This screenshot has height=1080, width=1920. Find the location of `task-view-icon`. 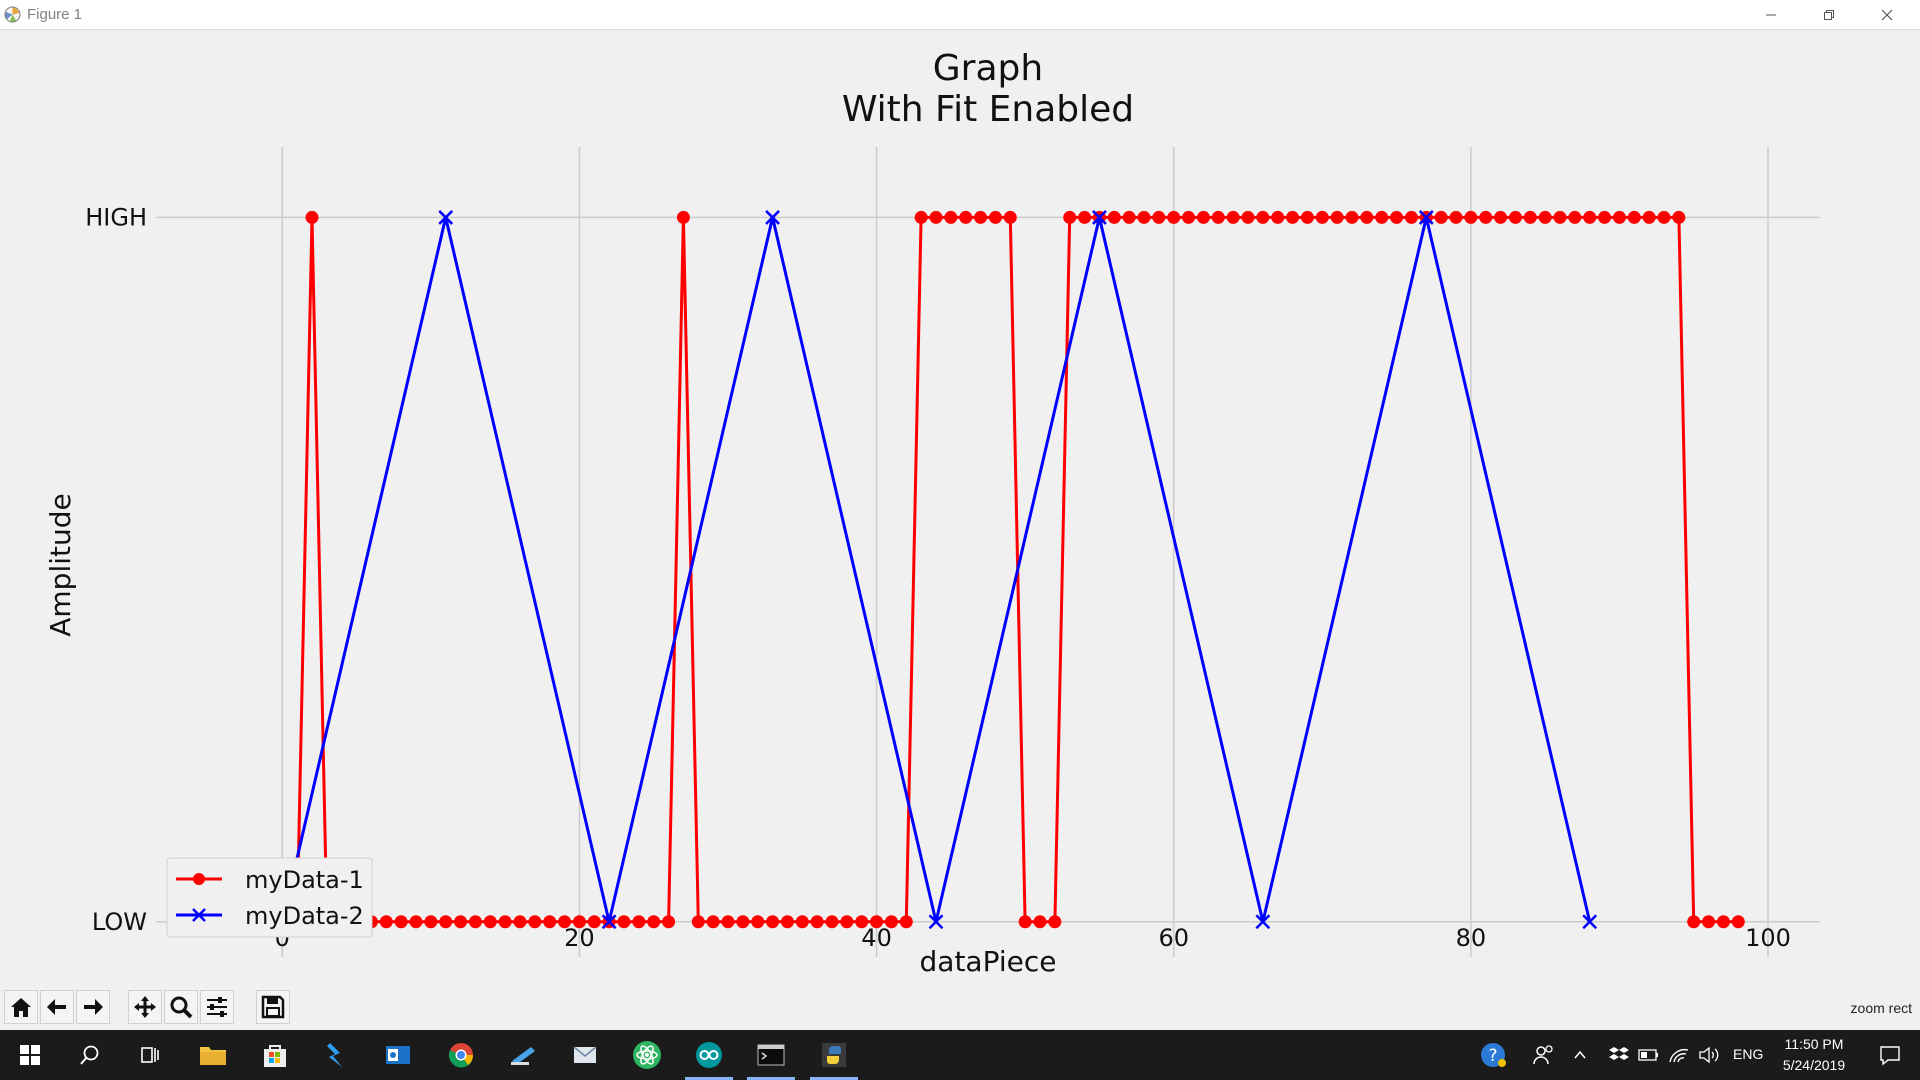

task-view-icon is located at coordinates (150, 1055).